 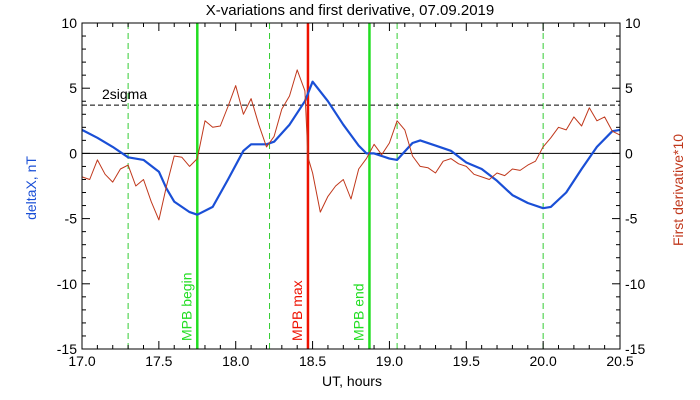 What do you see at coordinates (628, 186) in the screenshot?
I see `y-ticks-right: 10 5 0 -5 -10 -15` at bounding box center [628, 186].